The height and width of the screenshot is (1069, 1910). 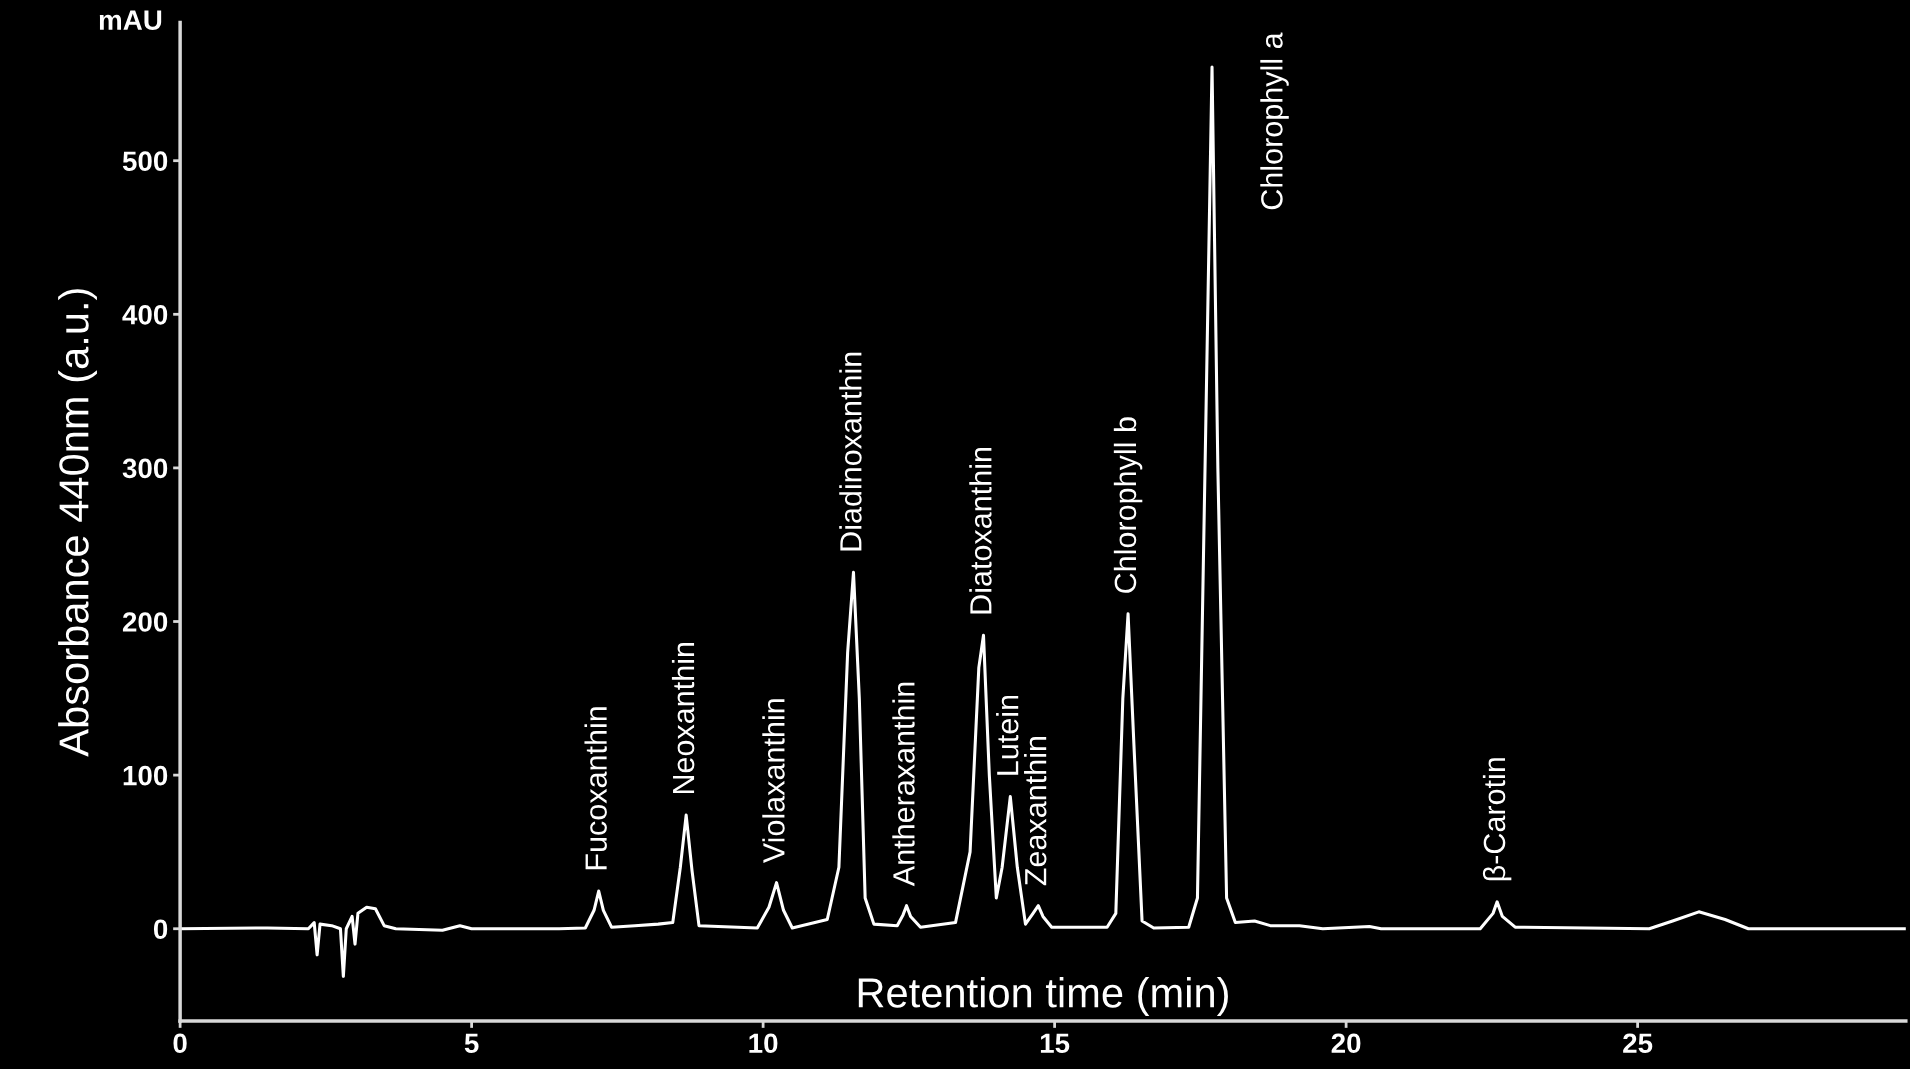 I want to click on annotation: Fucoxanthin, so click(x=595, y=788).